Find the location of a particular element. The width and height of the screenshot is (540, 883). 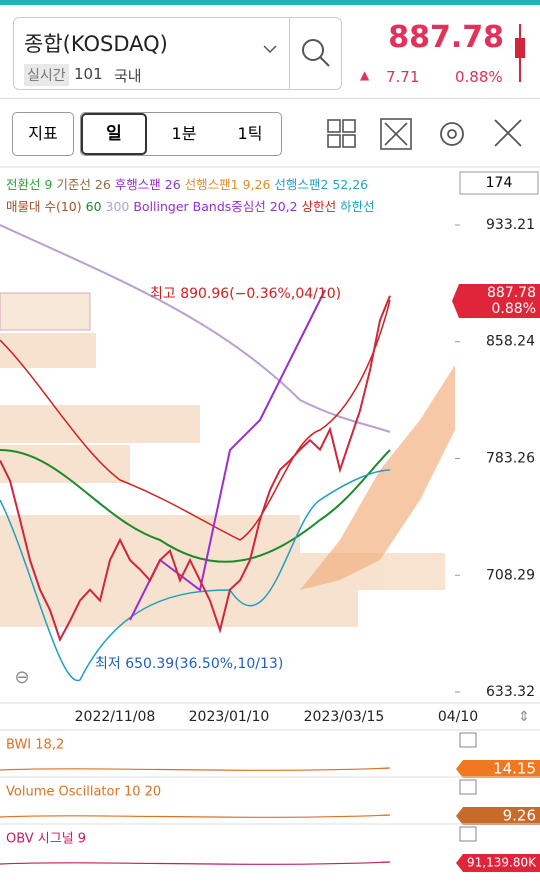

indicator-button: 지표 is located at coordinates (43, 134).